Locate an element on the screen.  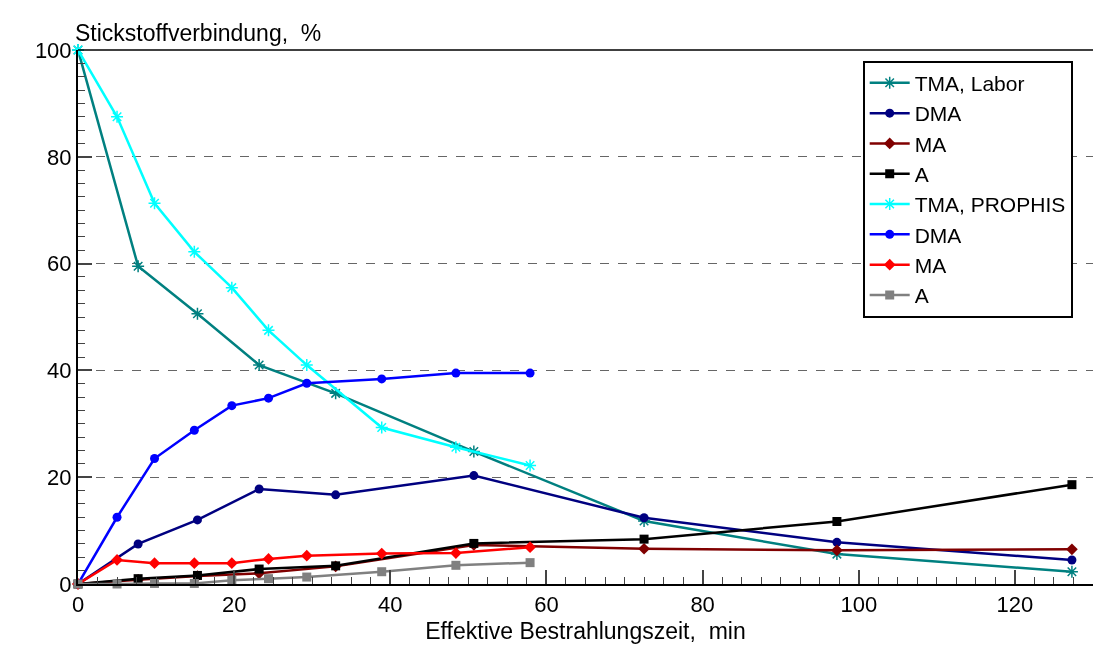
x-axis-title: Effektive Bestrahlungszeit, min is located at coordinates (585, 630).